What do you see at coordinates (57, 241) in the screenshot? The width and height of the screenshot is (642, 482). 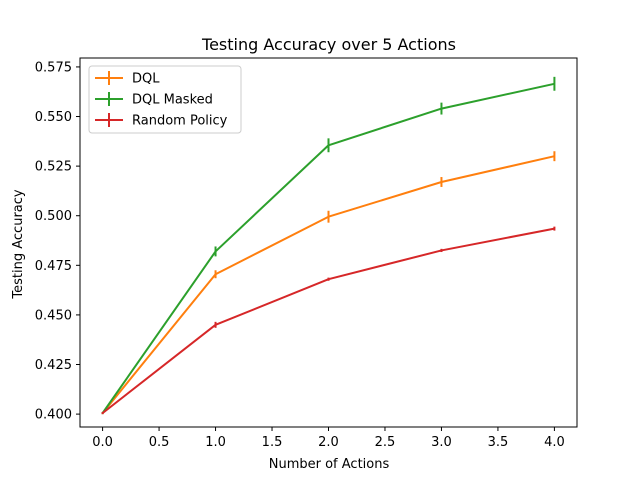 I see `y-axis-ticks: 0.400 0.425 0.450 0.475 0.500 0.525 0.550 0.575` at bounding box center [57, 241].